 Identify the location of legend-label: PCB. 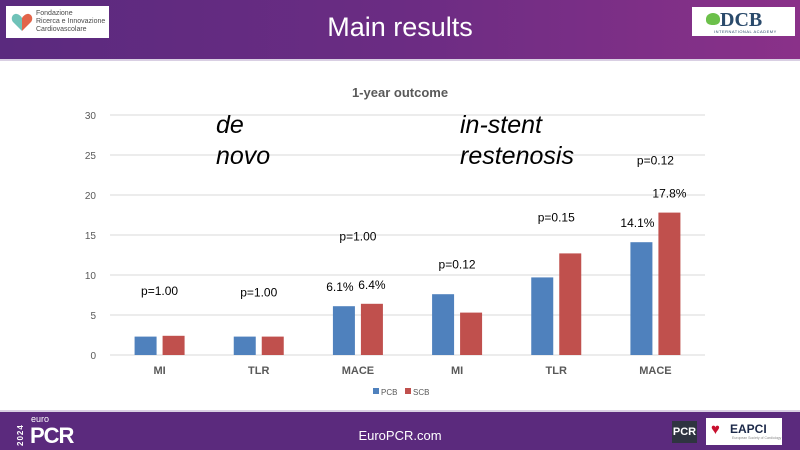
(389, 392).